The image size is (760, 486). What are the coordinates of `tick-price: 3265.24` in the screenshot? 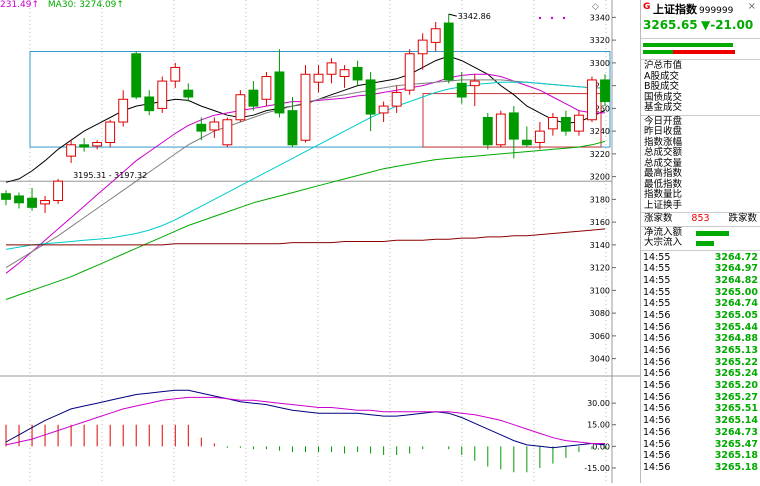 It's located at (736, 374).